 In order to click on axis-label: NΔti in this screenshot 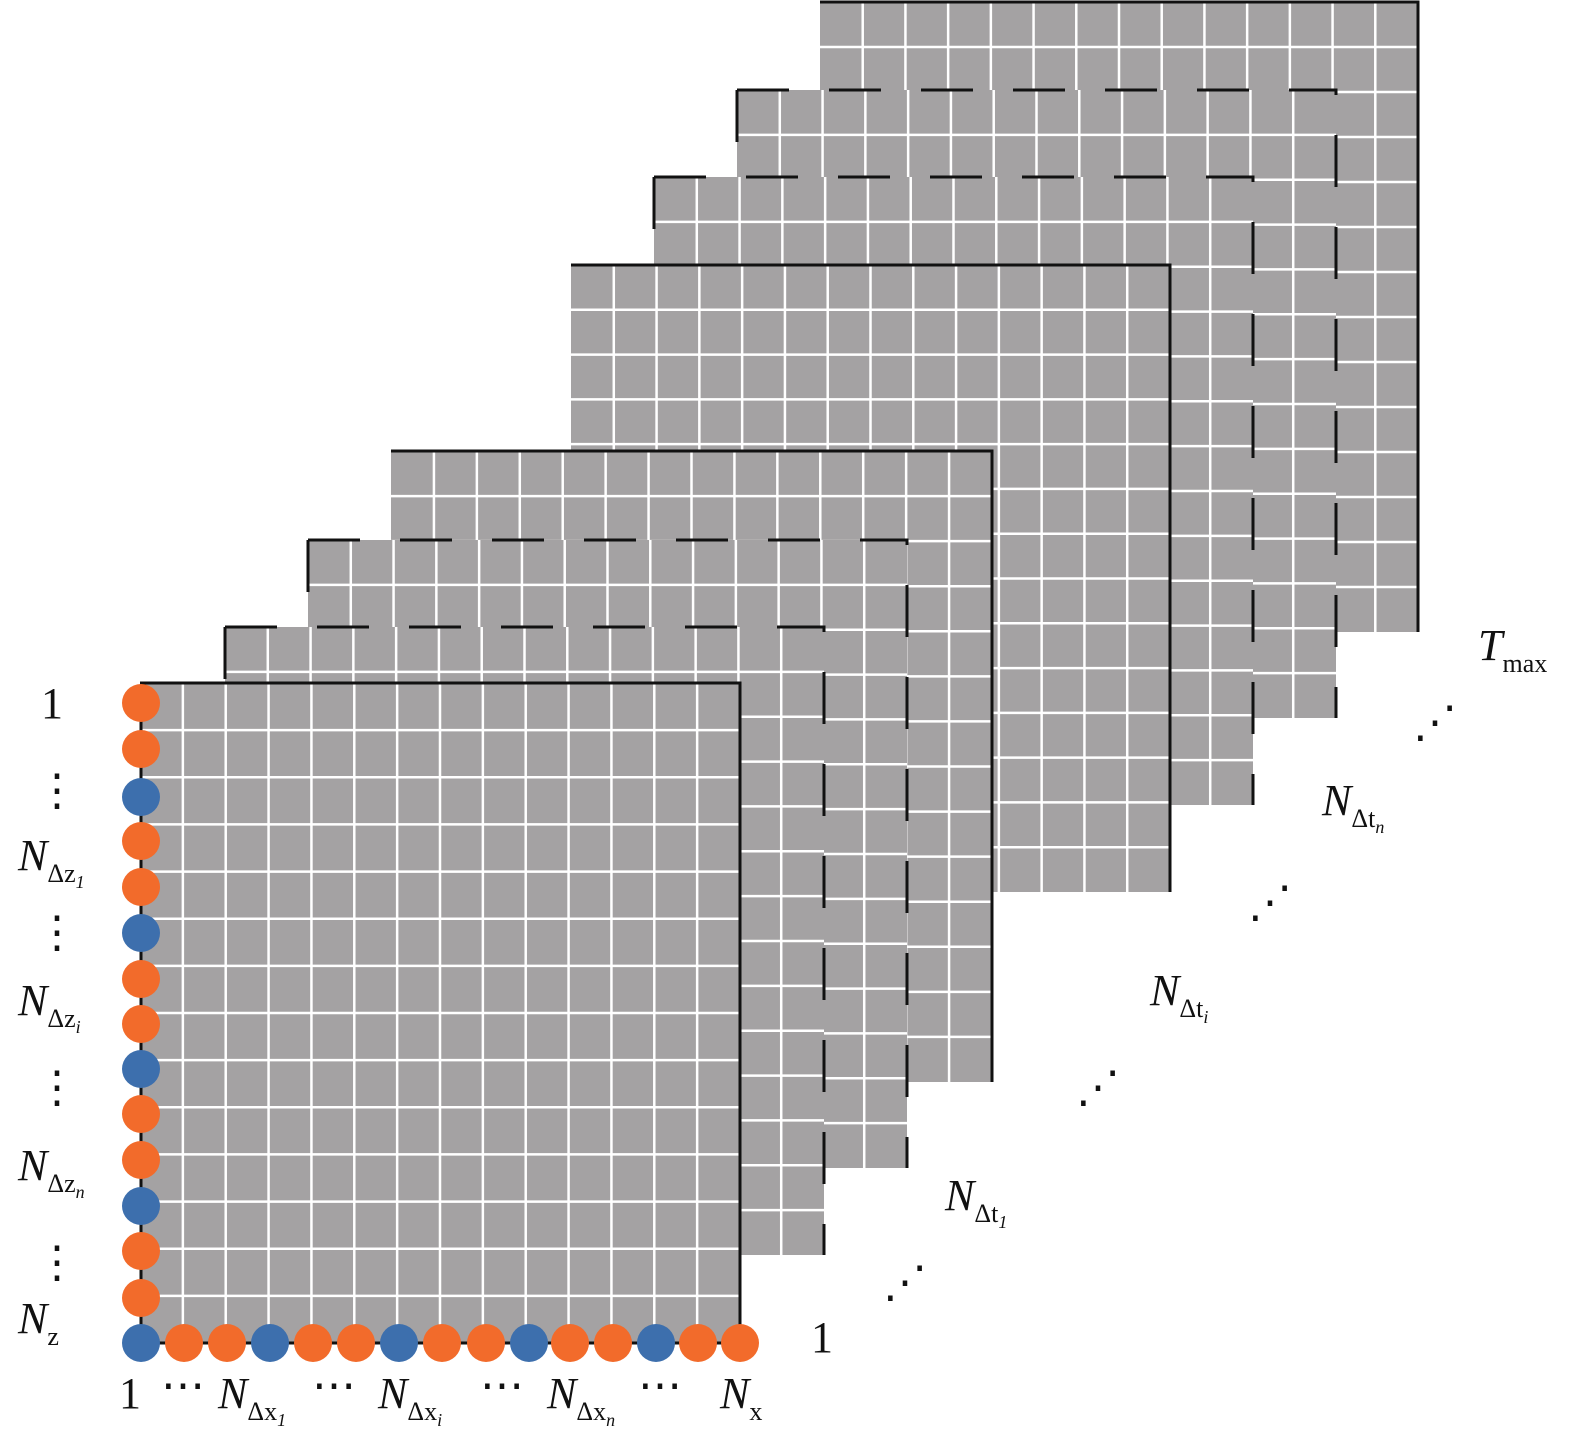, I will do `click(1178, 996)`.